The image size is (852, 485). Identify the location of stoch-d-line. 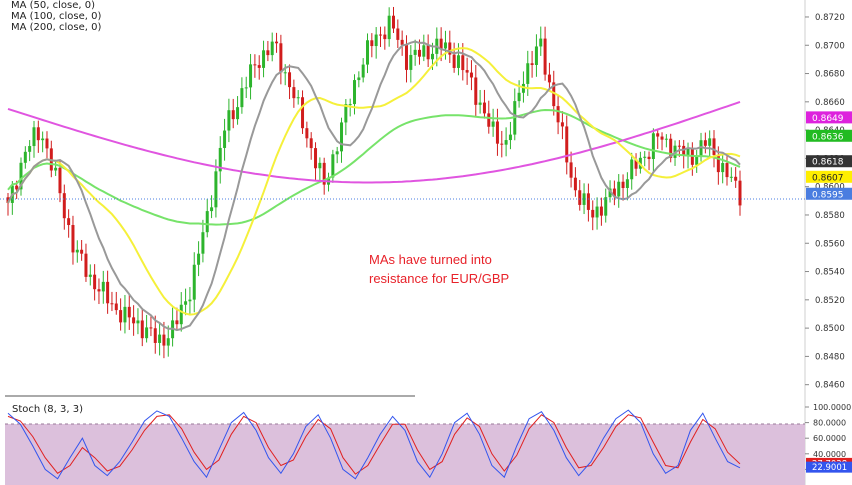
(374, 444).